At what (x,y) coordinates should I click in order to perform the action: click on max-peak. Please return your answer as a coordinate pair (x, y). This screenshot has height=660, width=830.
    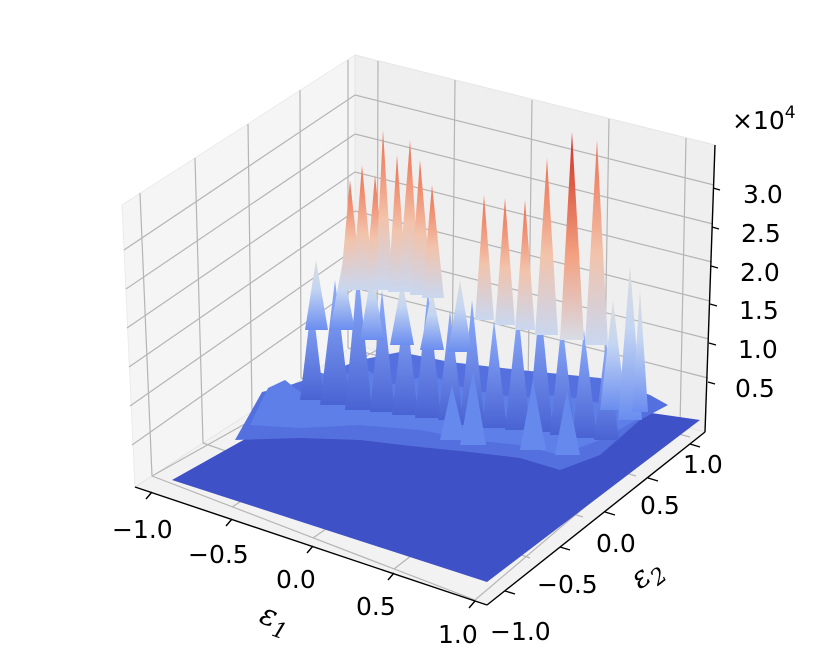
    Looking at the image, I should click on (572, 236).